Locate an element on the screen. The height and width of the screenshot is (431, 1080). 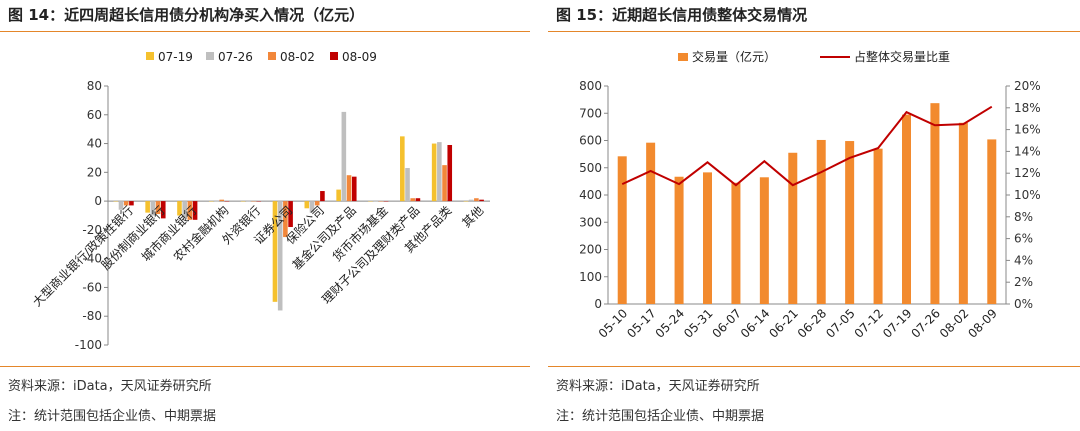
figure-14-scope-note: 注：统计范围包括企业债、中期票据 is located at coordinates (112, 416).